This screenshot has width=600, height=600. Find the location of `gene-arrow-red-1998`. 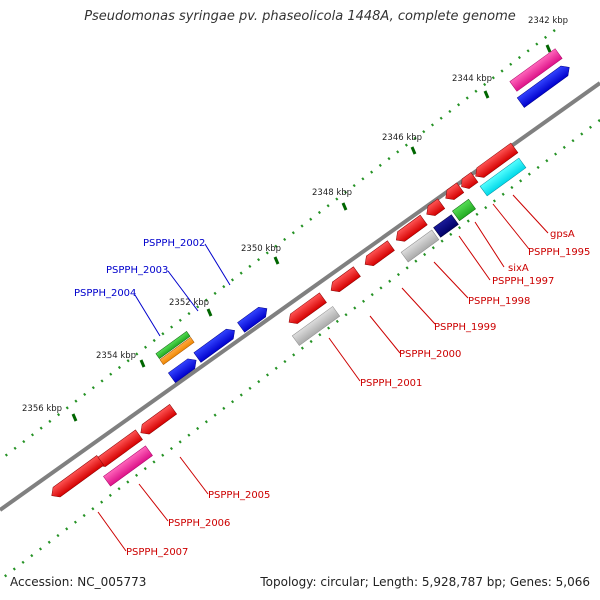

gene-arrow-red-1998 is located at coordinates (410, 229).